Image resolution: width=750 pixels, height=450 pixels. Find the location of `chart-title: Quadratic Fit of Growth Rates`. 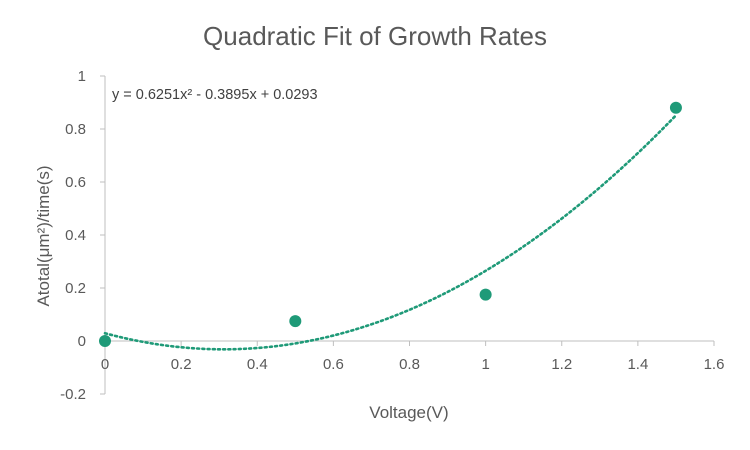

chart-title: Quadratic Fit of Growth Rates is located at coordinates (375, 36).